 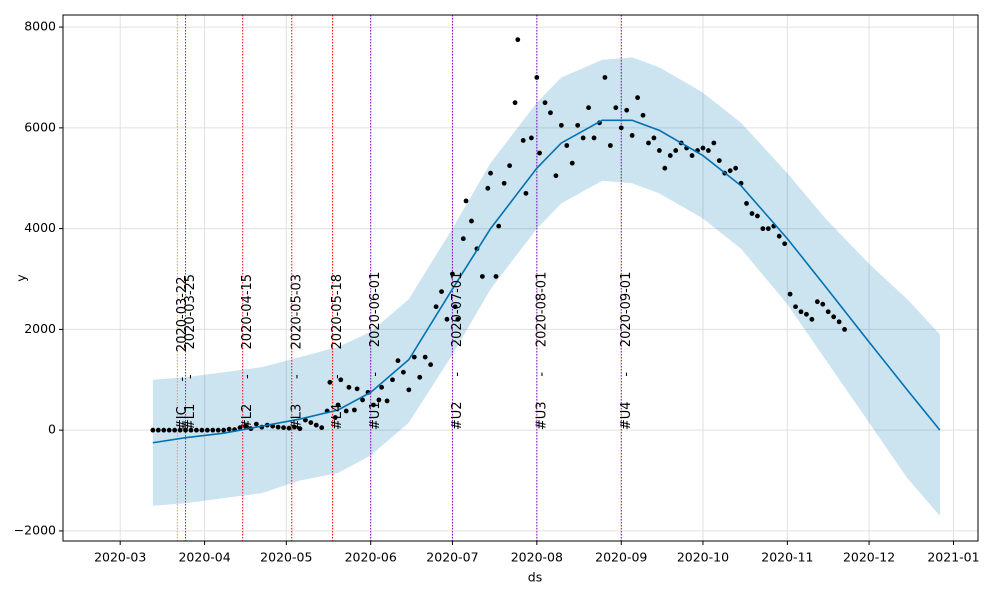 What do you see at coordinates (541, 351) in the screenshot?
I see `changepoint-label: #U3 - 2020-08-01` at bounding box center [541, 351].